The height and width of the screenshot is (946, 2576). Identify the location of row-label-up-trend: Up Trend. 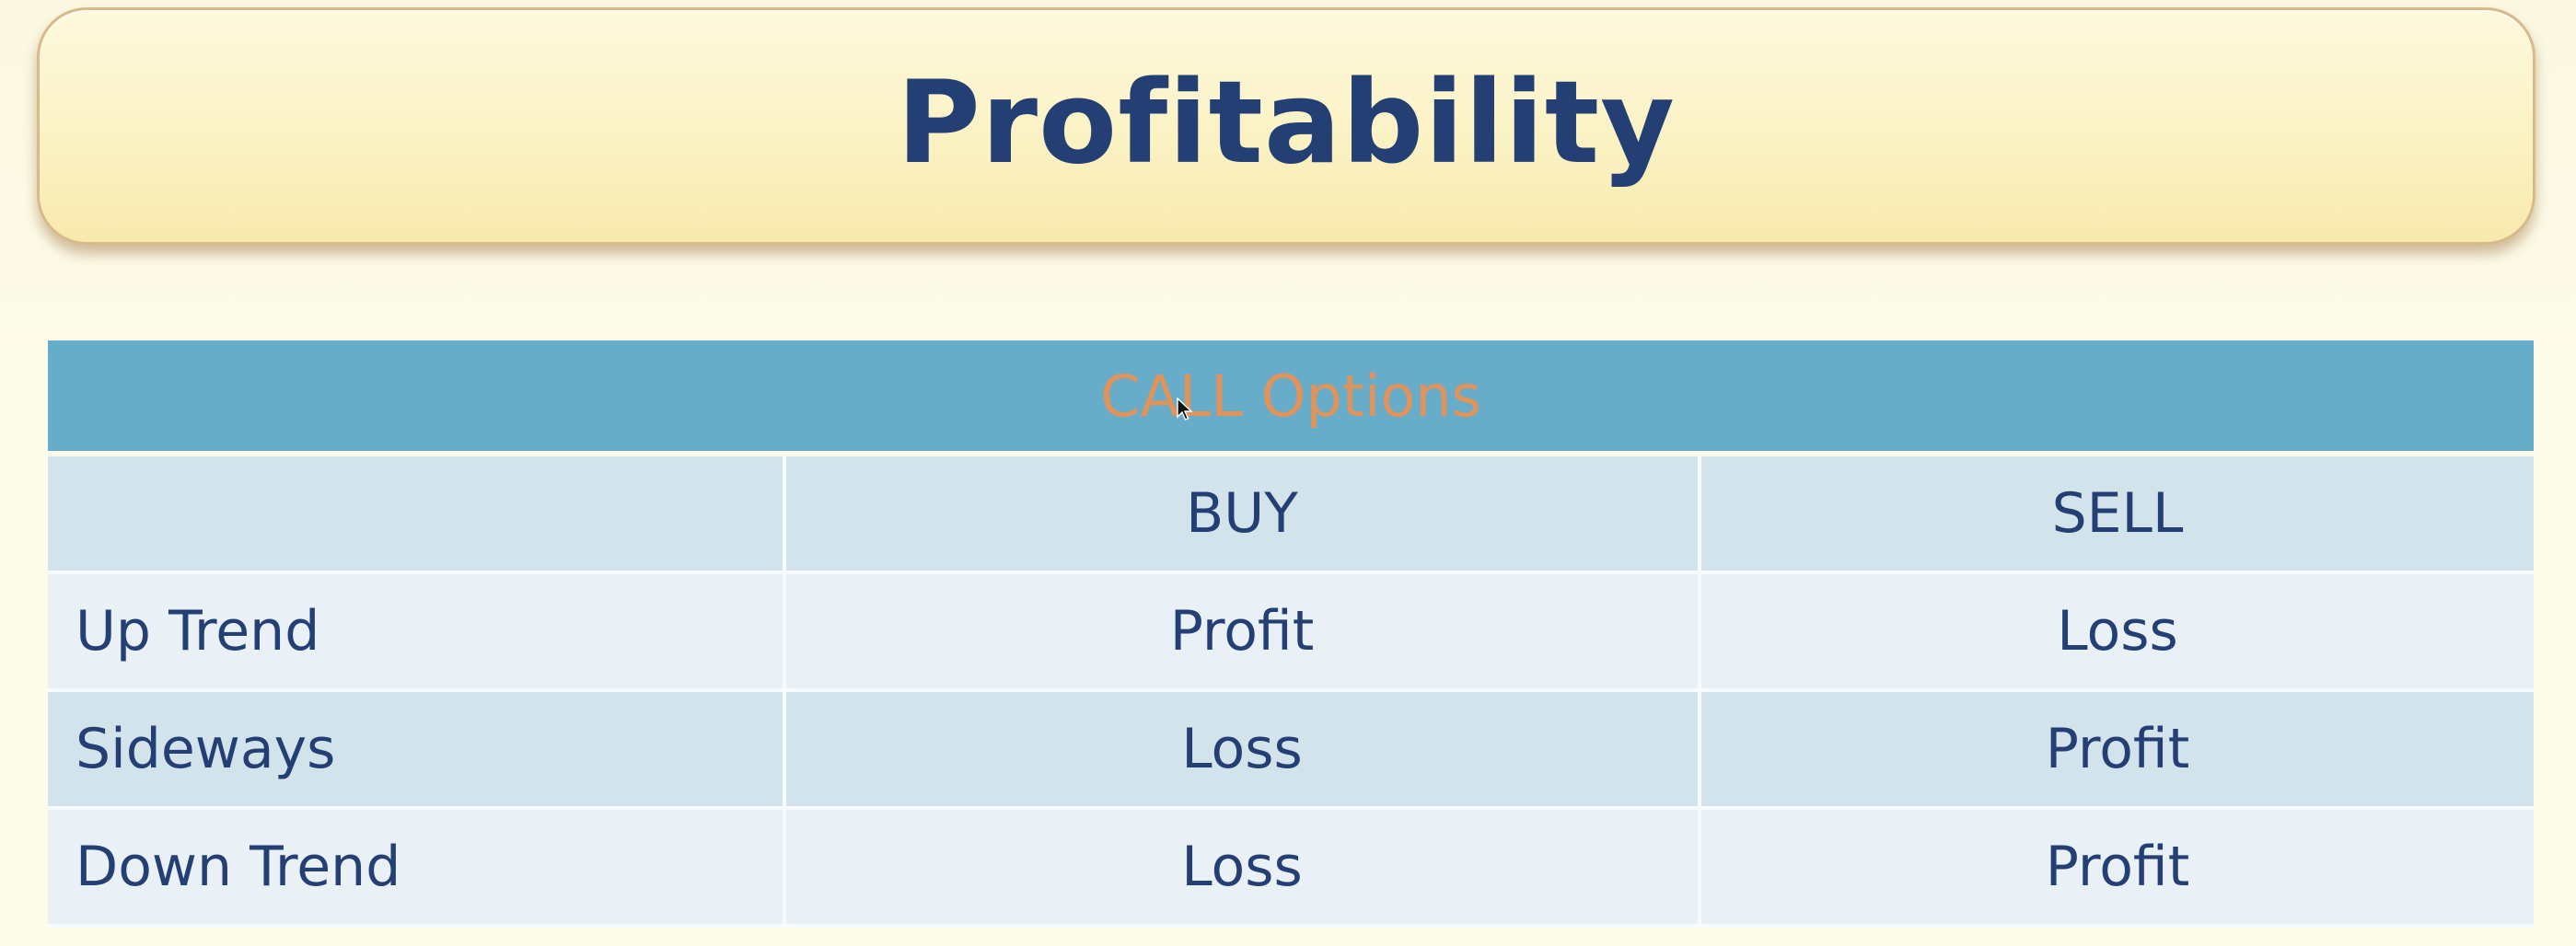
(417, 633).